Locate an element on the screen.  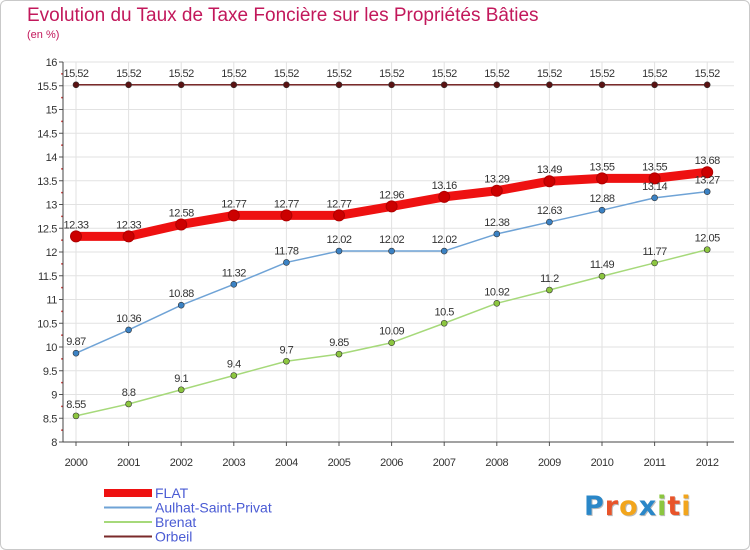
data-label: 10.92 is located at coordinates (496, 292).